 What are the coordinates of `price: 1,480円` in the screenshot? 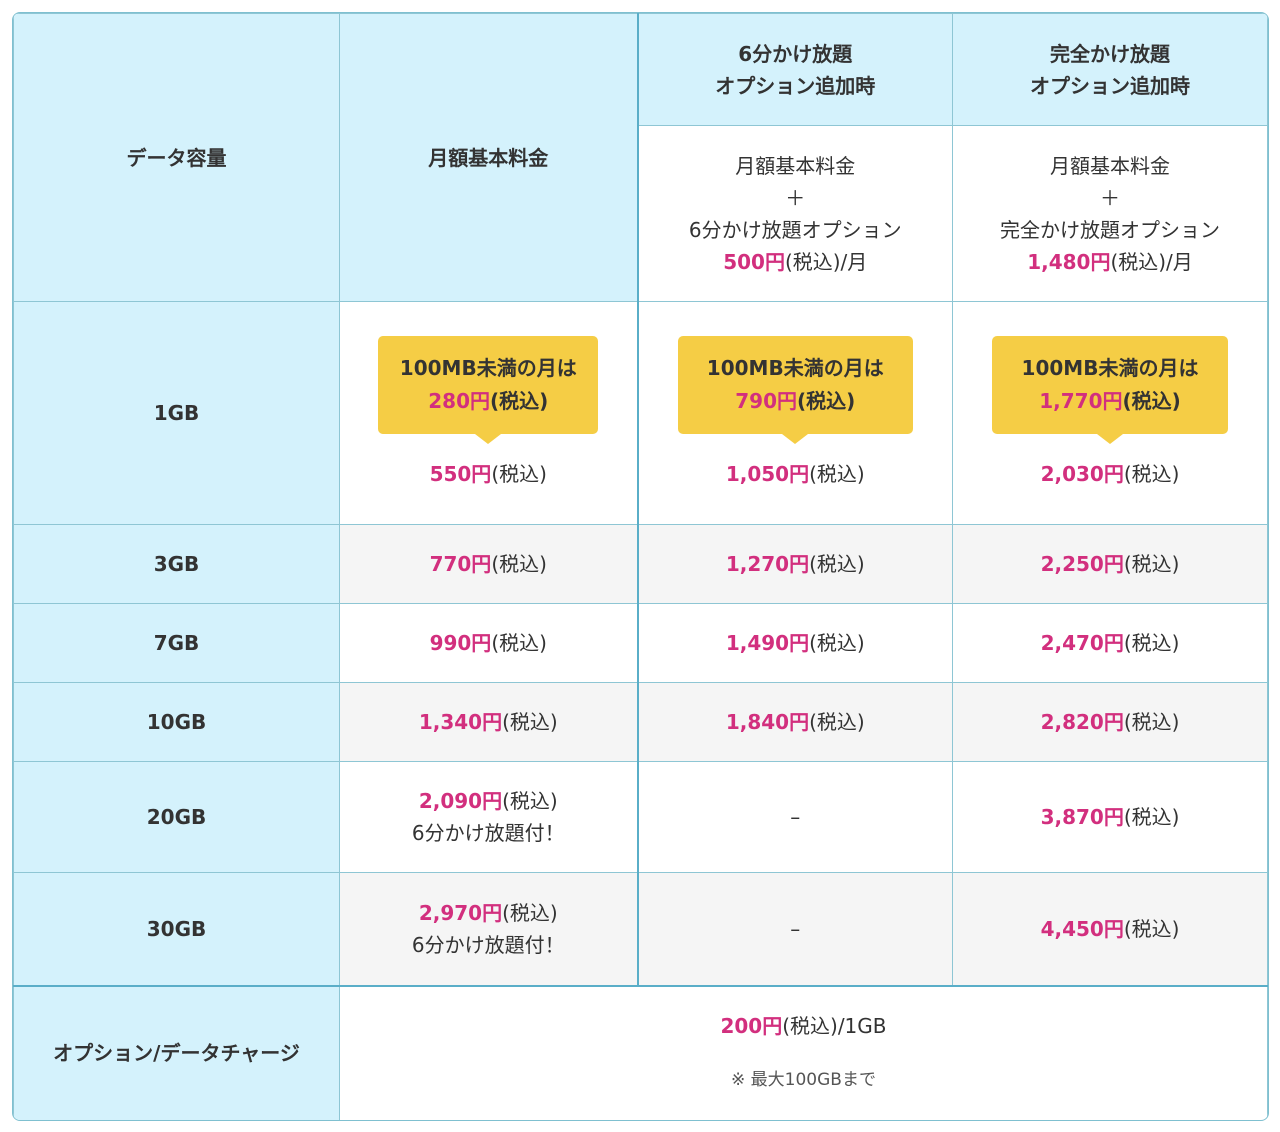 It's located at (1069, 261).